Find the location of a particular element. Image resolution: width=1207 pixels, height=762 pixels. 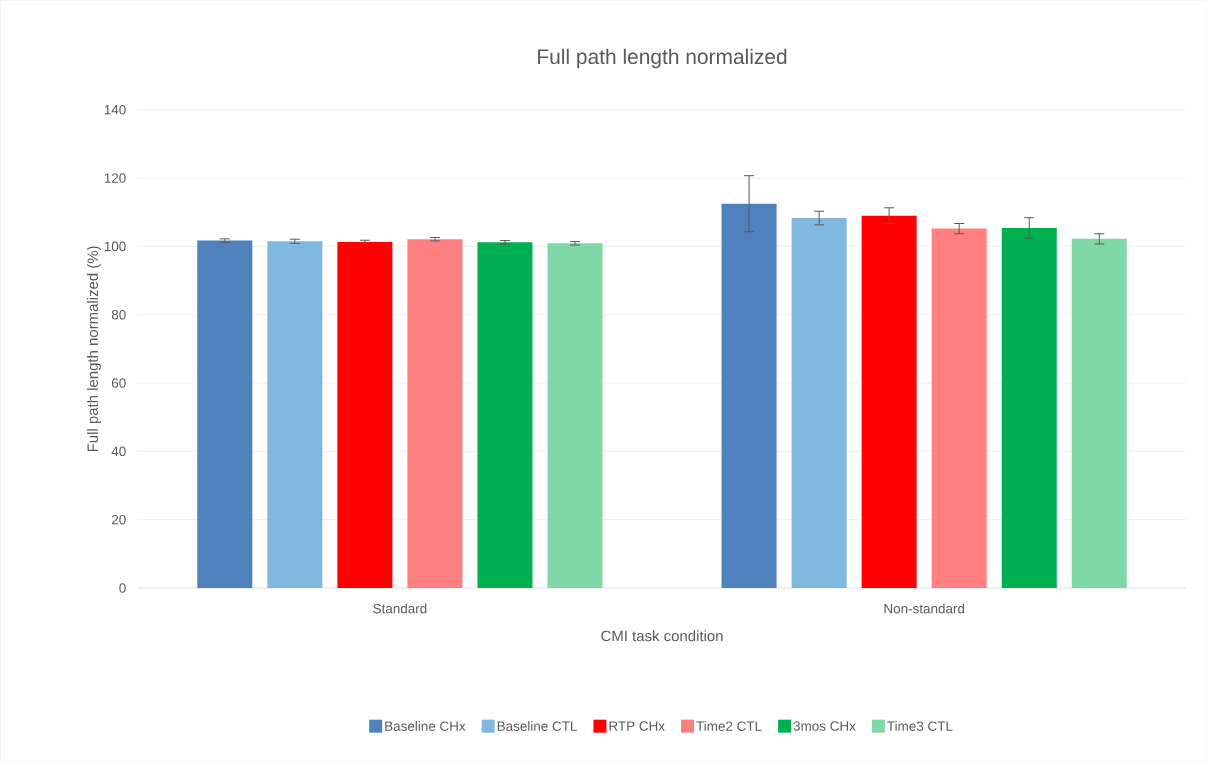

y-tick-label: 120 is located at coordinates (115, 178).